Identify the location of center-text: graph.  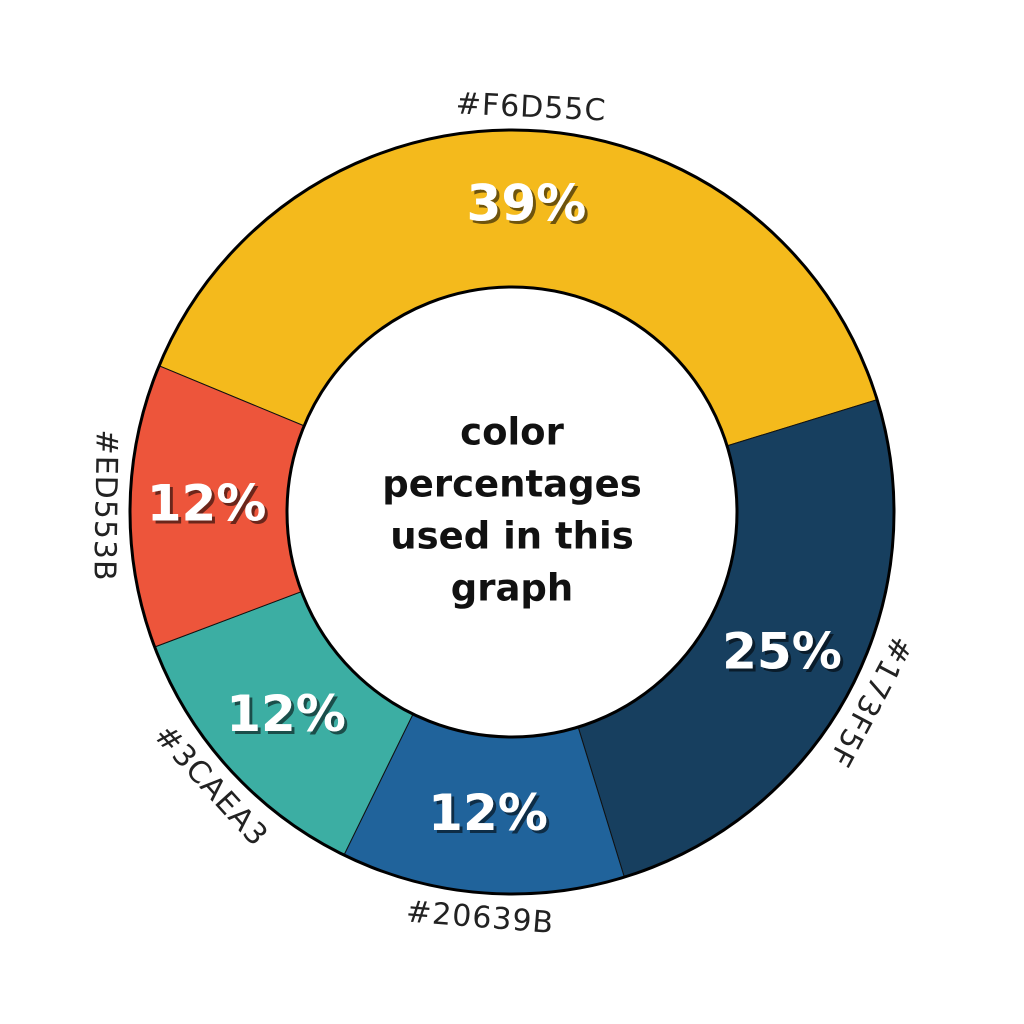
(512, 588).